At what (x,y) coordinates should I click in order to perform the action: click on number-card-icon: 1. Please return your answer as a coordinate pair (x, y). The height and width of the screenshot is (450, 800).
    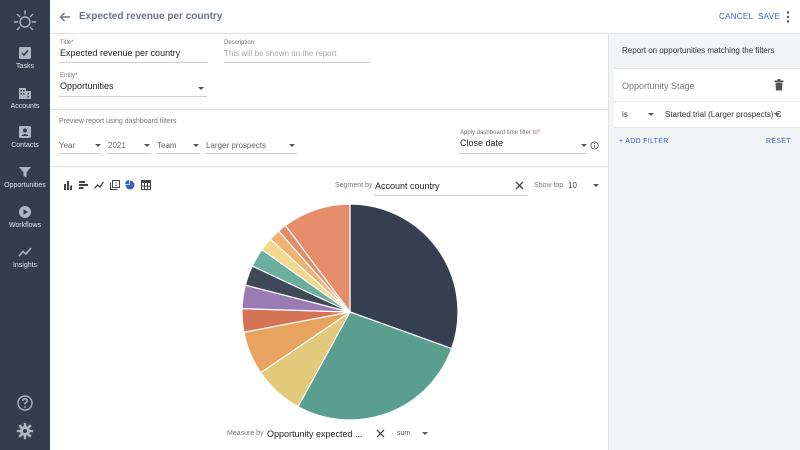
    Looking at the image, I should click on (115, 185).